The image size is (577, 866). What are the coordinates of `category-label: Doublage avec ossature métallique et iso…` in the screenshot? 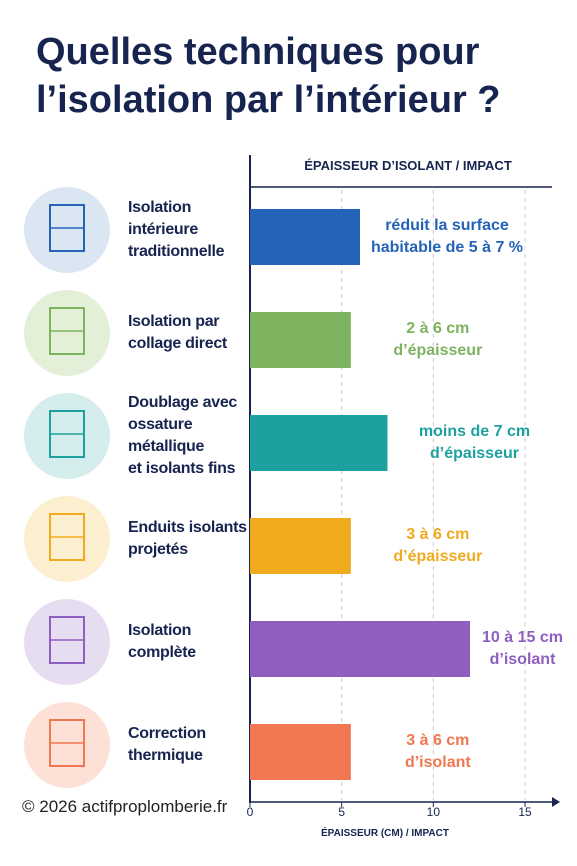 It's located at (183, 435).